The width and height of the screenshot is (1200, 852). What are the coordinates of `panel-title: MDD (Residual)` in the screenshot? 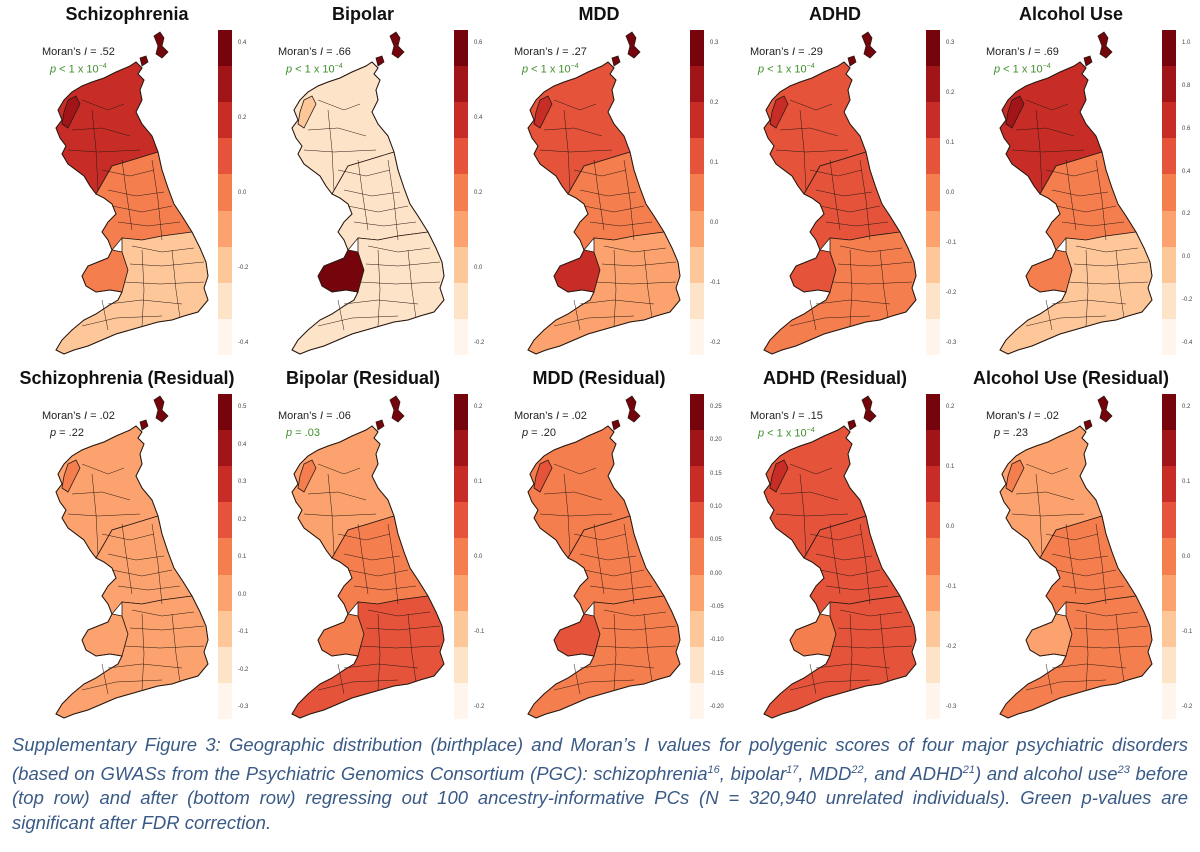 It's located at (599, 378).